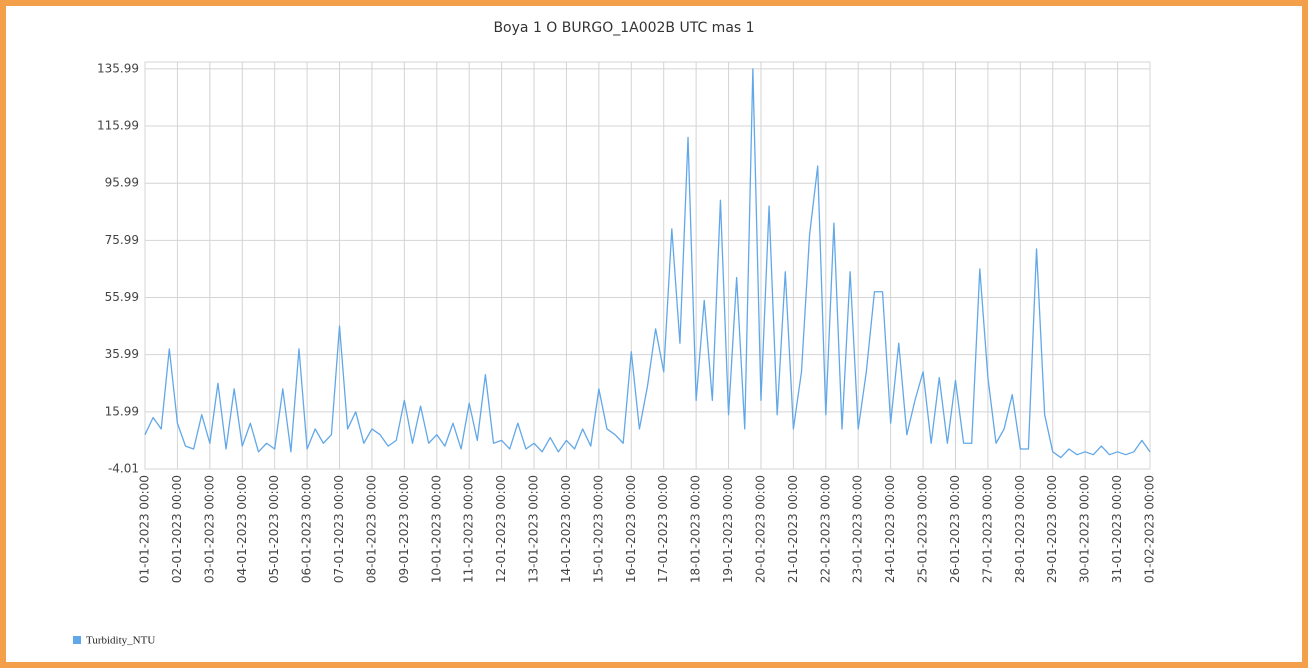 This screenshot has height=668, width=1308. Describe the element at coordinates (534, 529) in the screenshot. I see `x-tick-label: 13-01-2023 00:00` at that location.